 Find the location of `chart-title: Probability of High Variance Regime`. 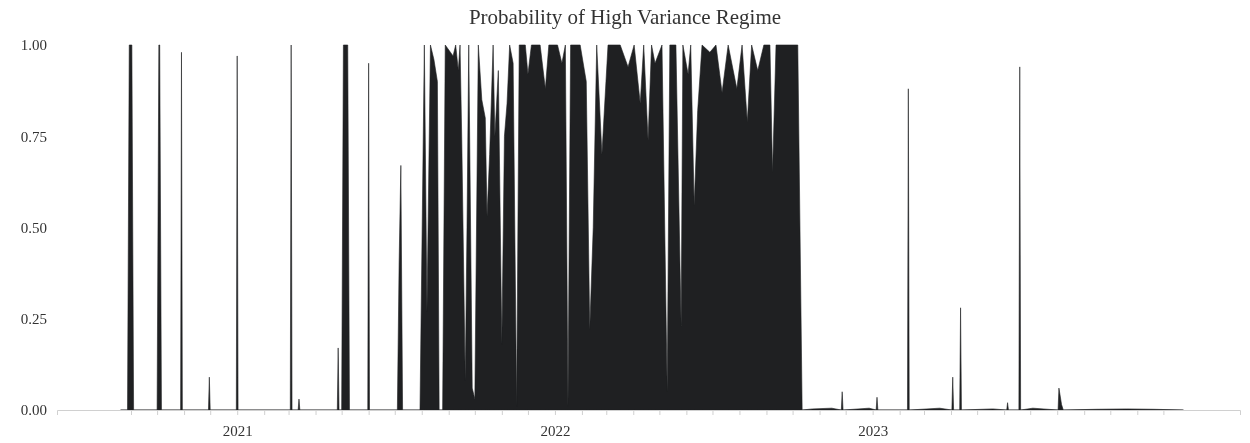

chart-title: Probability of High Variance Regime is located at coordinates (625, 17).